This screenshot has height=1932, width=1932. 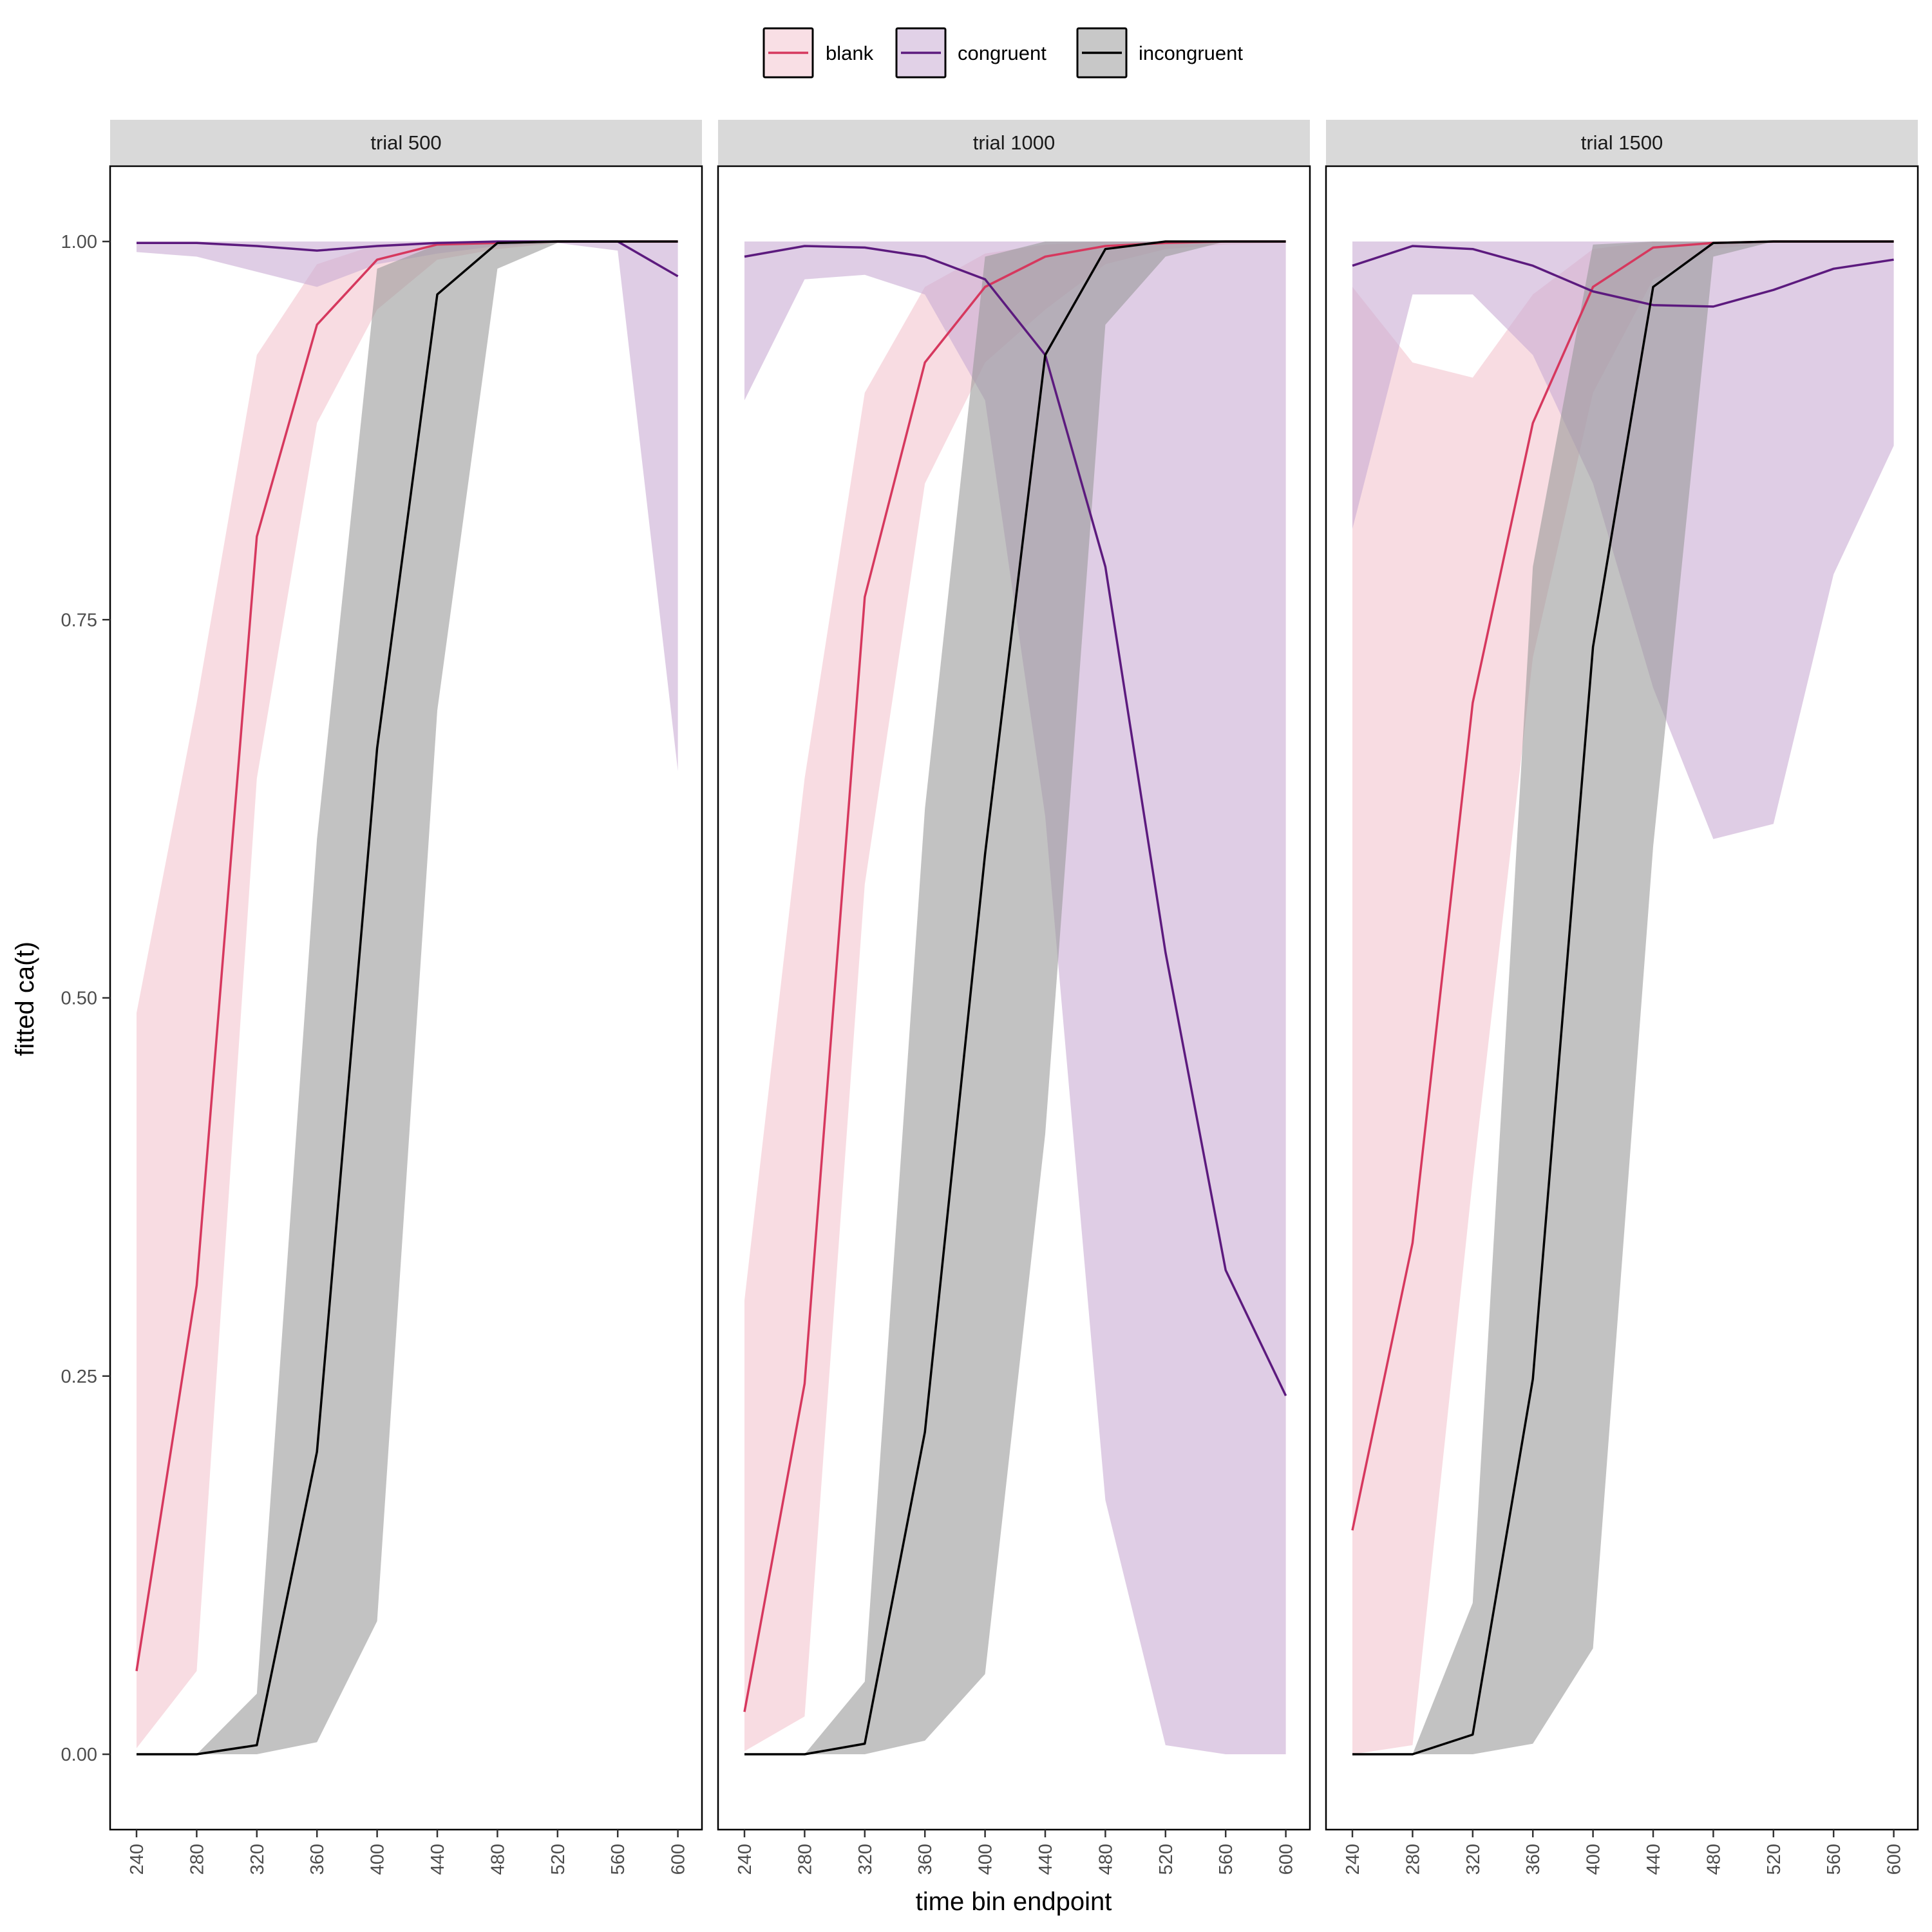 What do you see at coordinates (79, 1377) in the screenshot?
I see `y-tick-label: 0.25` at bounding box center [79, 1377].